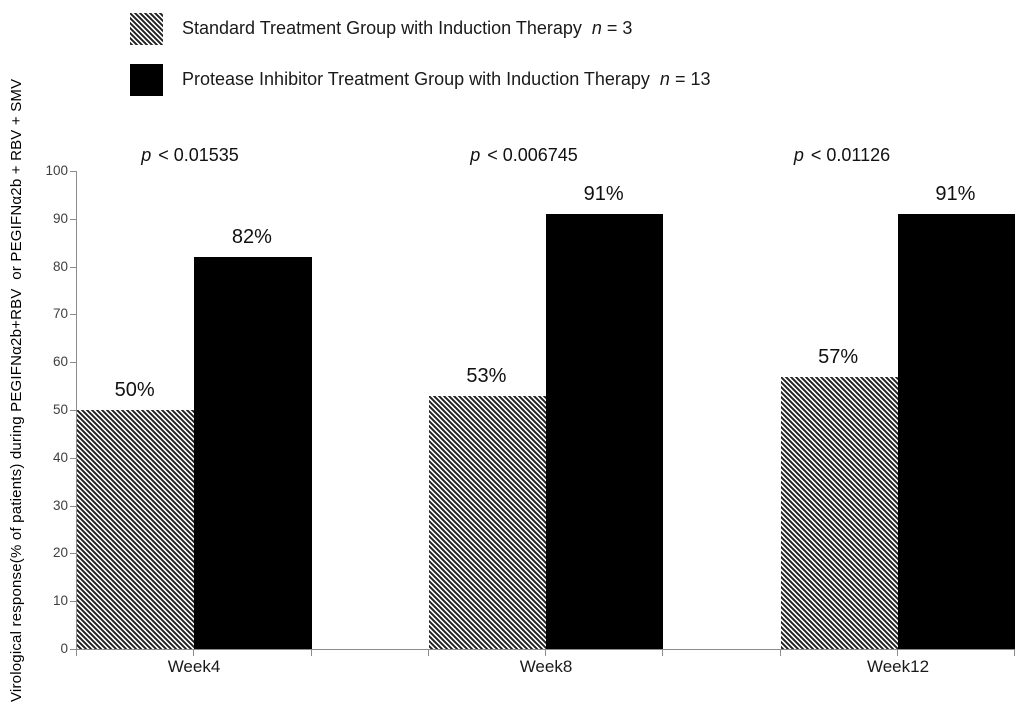 This screenshot has width=1024, height=705. I want to click on legend-n-count: n = 3, so click(612, 28).